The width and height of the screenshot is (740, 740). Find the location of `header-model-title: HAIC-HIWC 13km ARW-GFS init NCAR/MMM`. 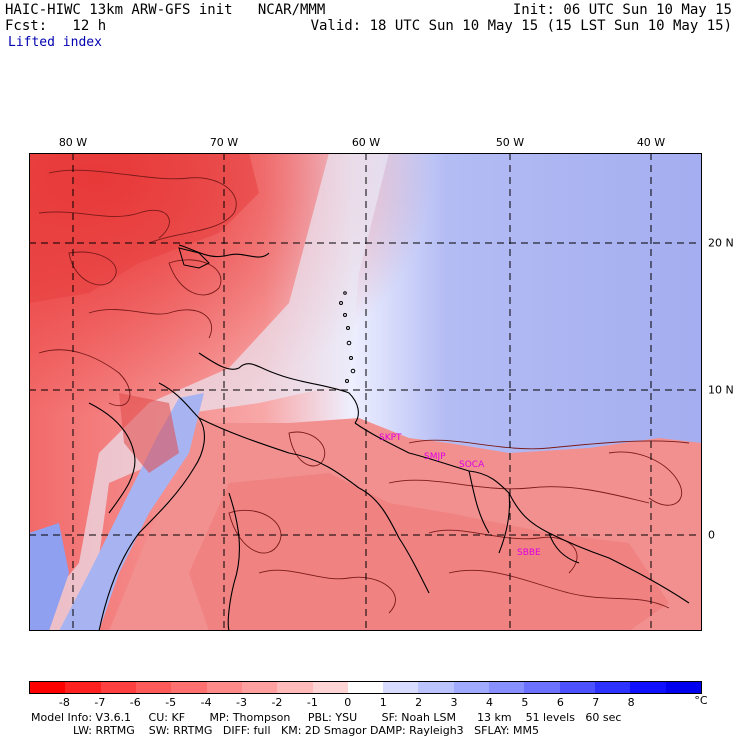

header-model-title: HAIC-HIWC 13km ARW-GFS init NCAR/MMM is located at coordinates (165, 10).